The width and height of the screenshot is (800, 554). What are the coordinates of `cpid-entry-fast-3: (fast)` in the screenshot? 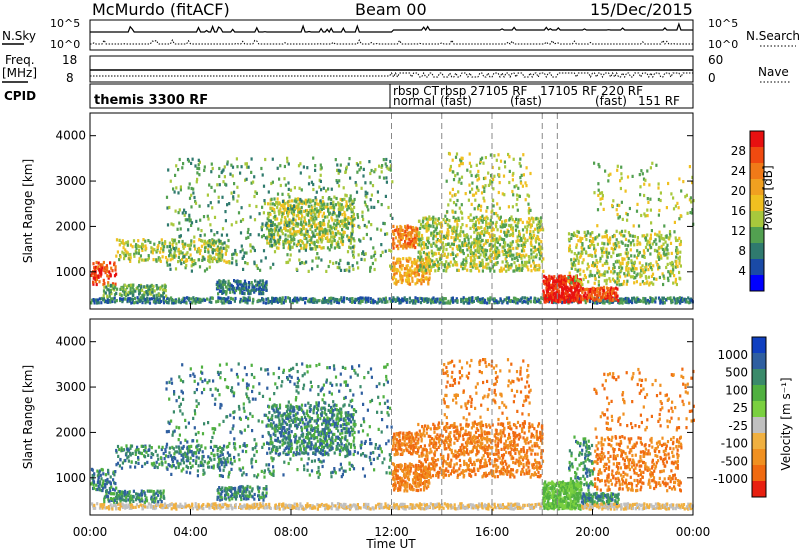 It's located at (611, 101).